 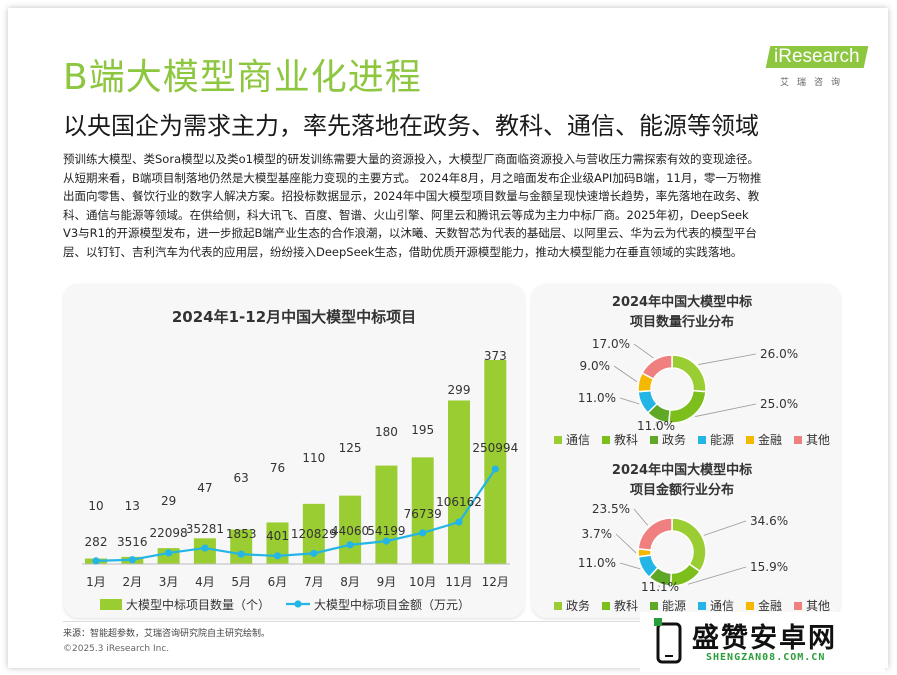 I want to click on watermark-text: 盛赞安卓网, so click(x=764, y=638).